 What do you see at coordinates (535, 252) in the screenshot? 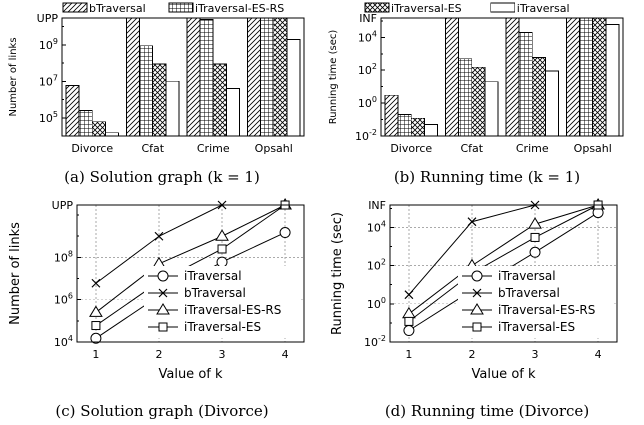
I see `panel-d-point-itraversal-k3` at bounding box center [535, 252].